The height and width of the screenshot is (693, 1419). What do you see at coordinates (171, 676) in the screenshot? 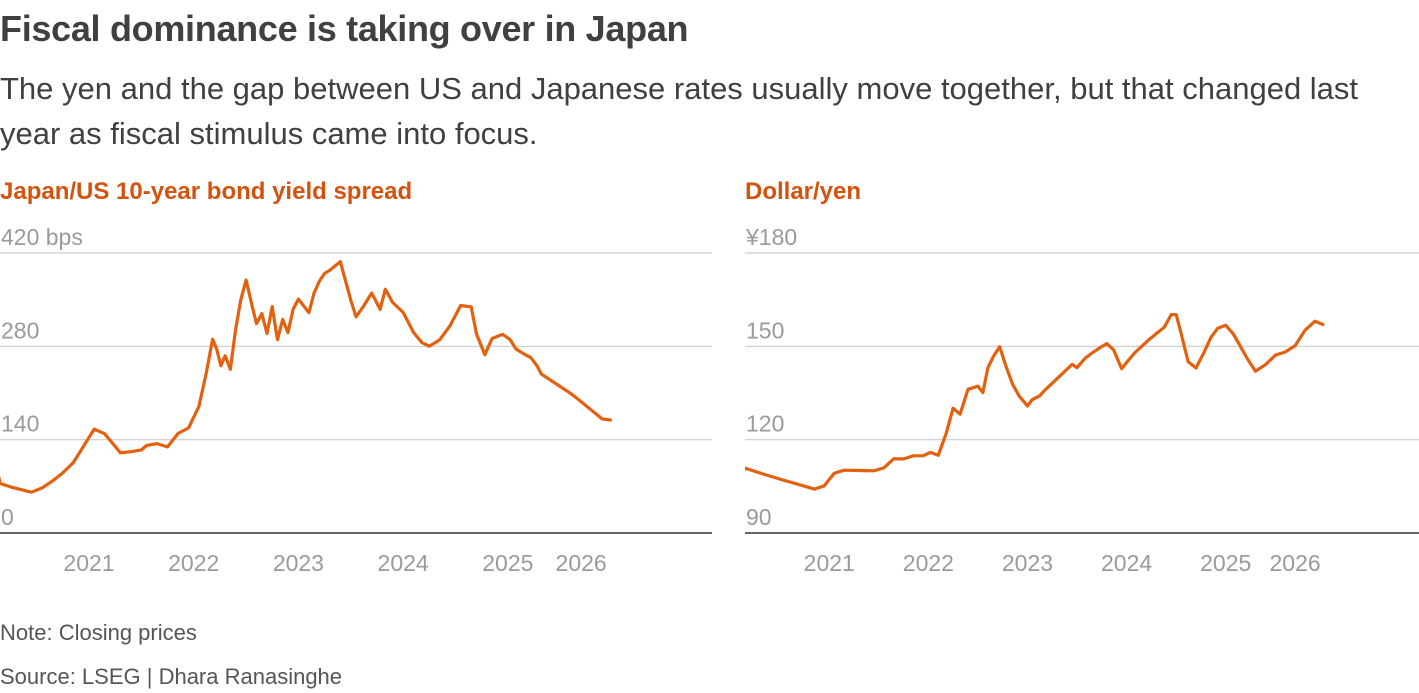
I see `footer-source: Source: LSEG | Dhara Ranasinghe` at bounding box center [171, 676].